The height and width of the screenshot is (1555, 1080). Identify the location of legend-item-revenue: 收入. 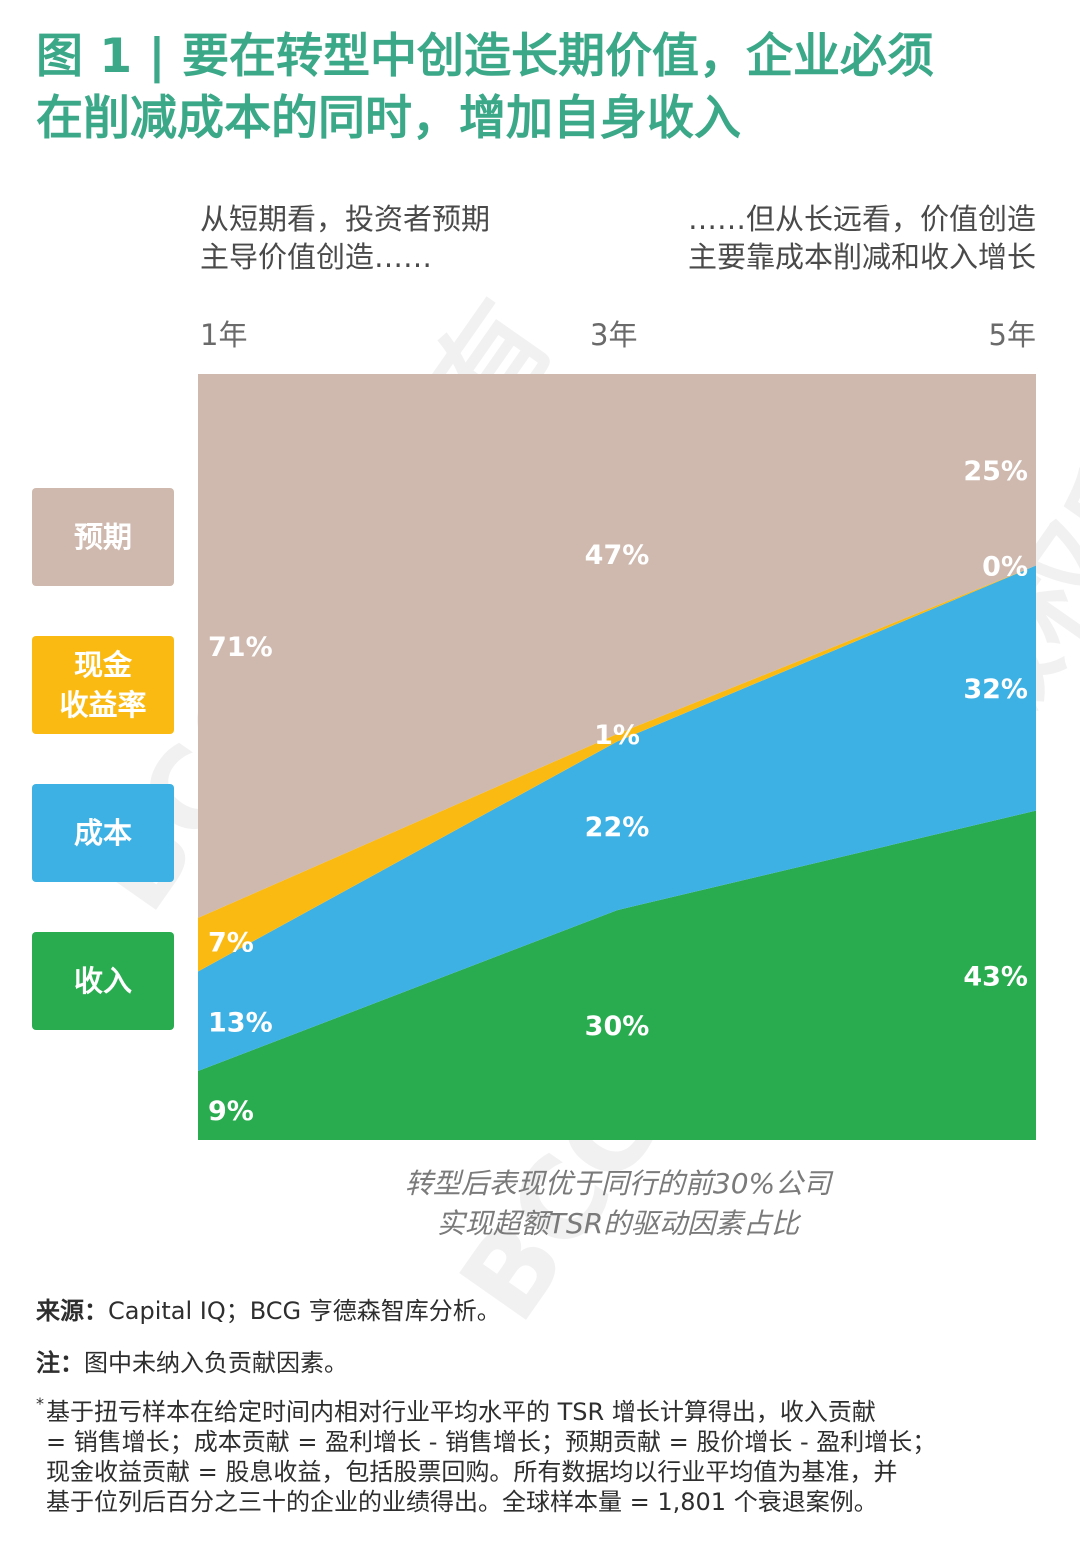
(103, 981).